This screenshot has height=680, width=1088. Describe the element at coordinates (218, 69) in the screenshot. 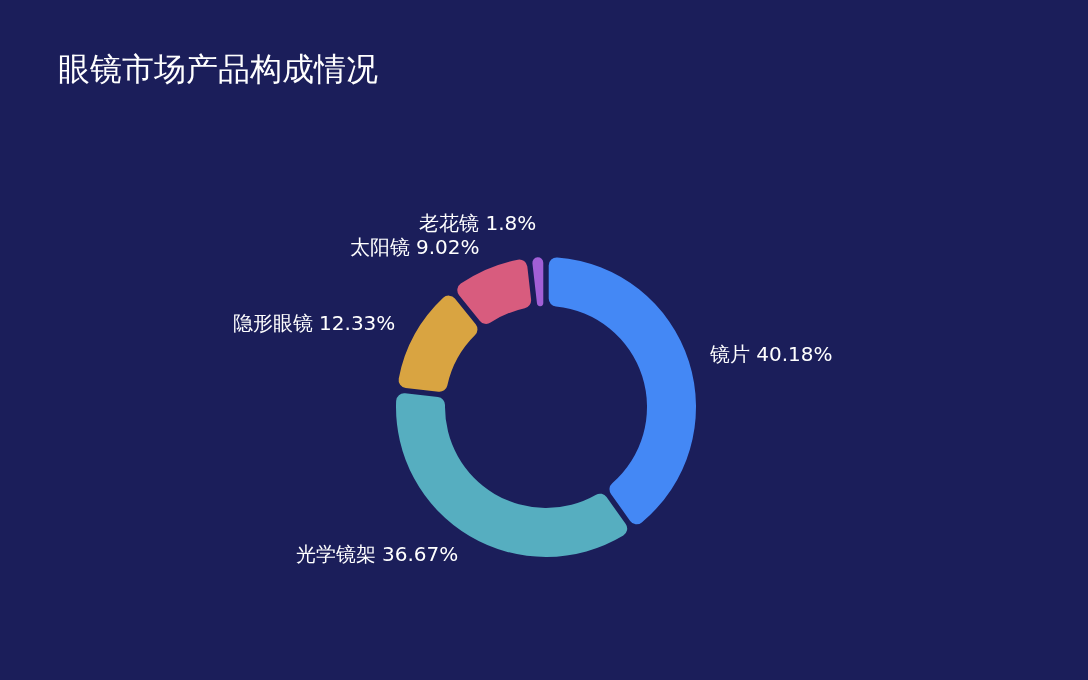

I see `chart-title: 眼镜市场产品构成情况` at that location.